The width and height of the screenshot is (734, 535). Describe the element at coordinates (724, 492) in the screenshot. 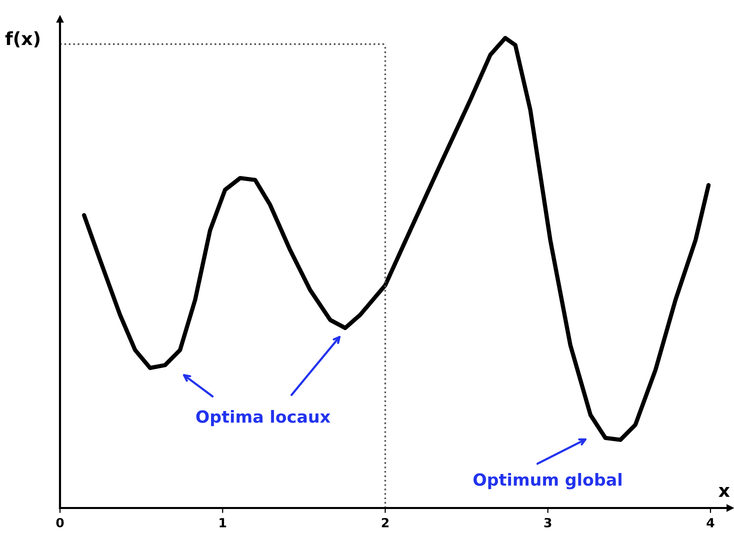

I see `x-axis-title: x` at that location.